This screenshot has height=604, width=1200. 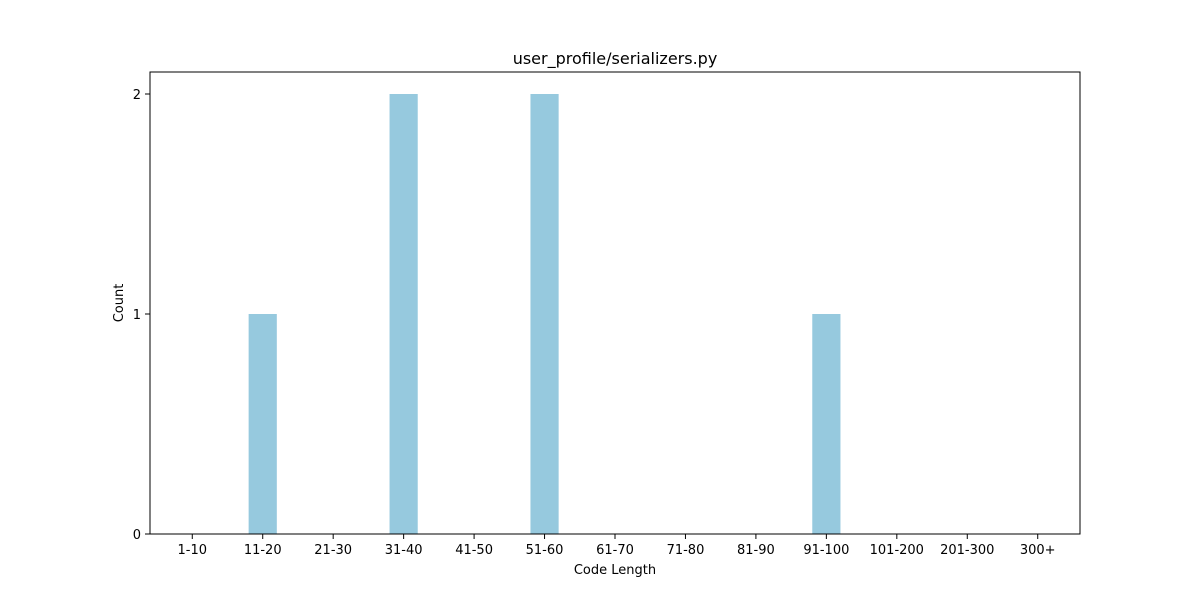 What do you see at coordinates (1038, 550) in the screenshot?
I see `x-tick-label: 300+` at bounding box center [1038, 550].